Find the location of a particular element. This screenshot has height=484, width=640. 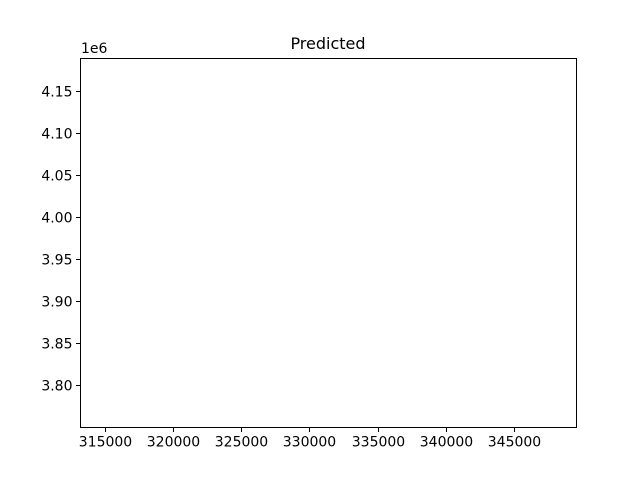

y-tick-label: 3.95 is located at coordinates (56, 261).